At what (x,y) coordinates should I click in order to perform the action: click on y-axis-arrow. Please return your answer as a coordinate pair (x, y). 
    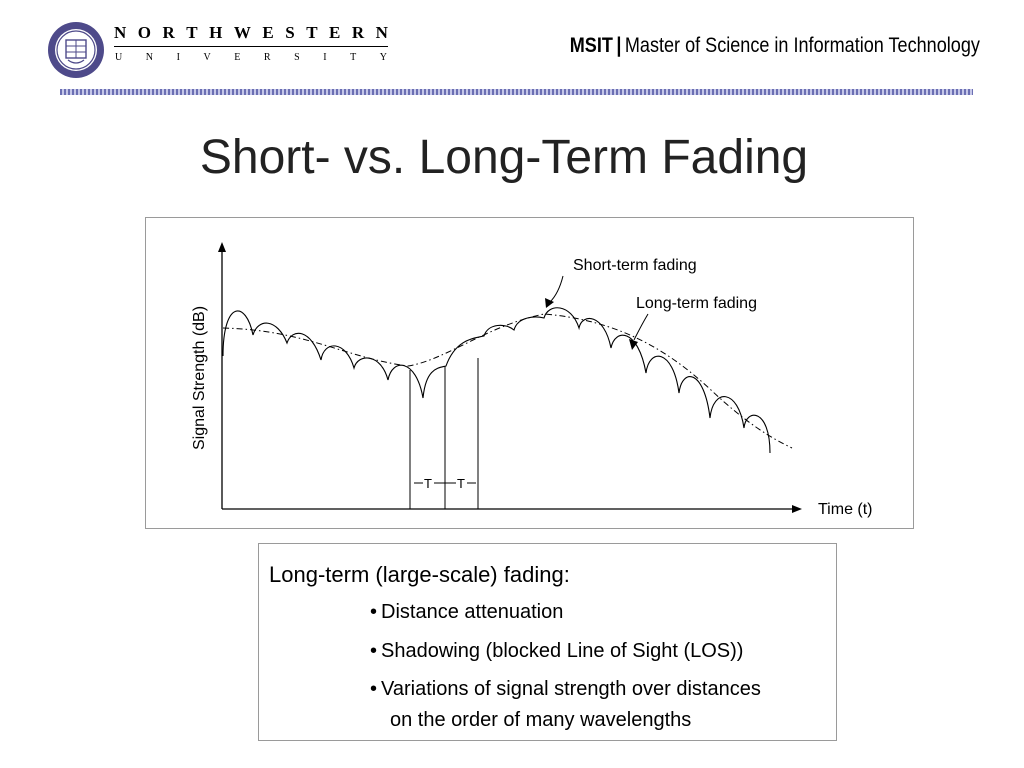
    Looking at the image, I should click on (222, 247).